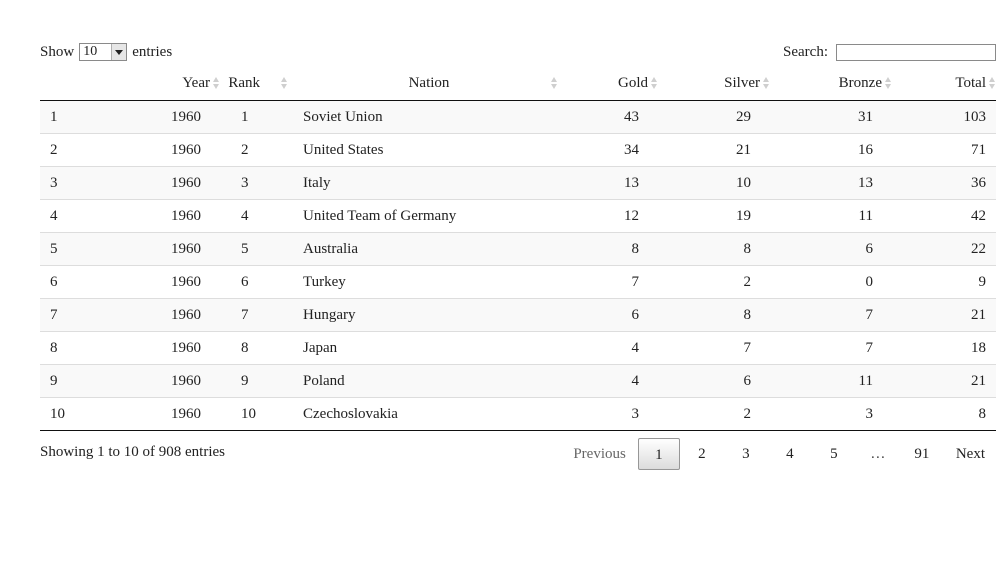 The height and width of the screenshot is (580, 1000). What do you see at coordinates (429, 315) in the screenshot?
I see `cell-nation: Hungary` at bounding box center [429, 315].